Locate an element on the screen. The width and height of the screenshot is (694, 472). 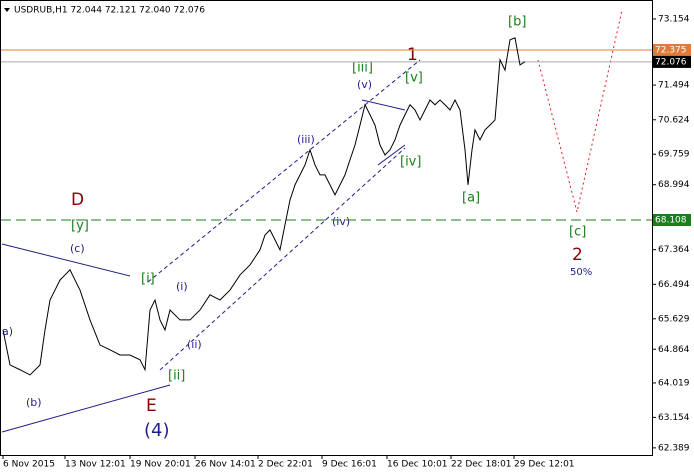
x-tick-label: 6 Nov 2015 is located at coordinates (29, 465).